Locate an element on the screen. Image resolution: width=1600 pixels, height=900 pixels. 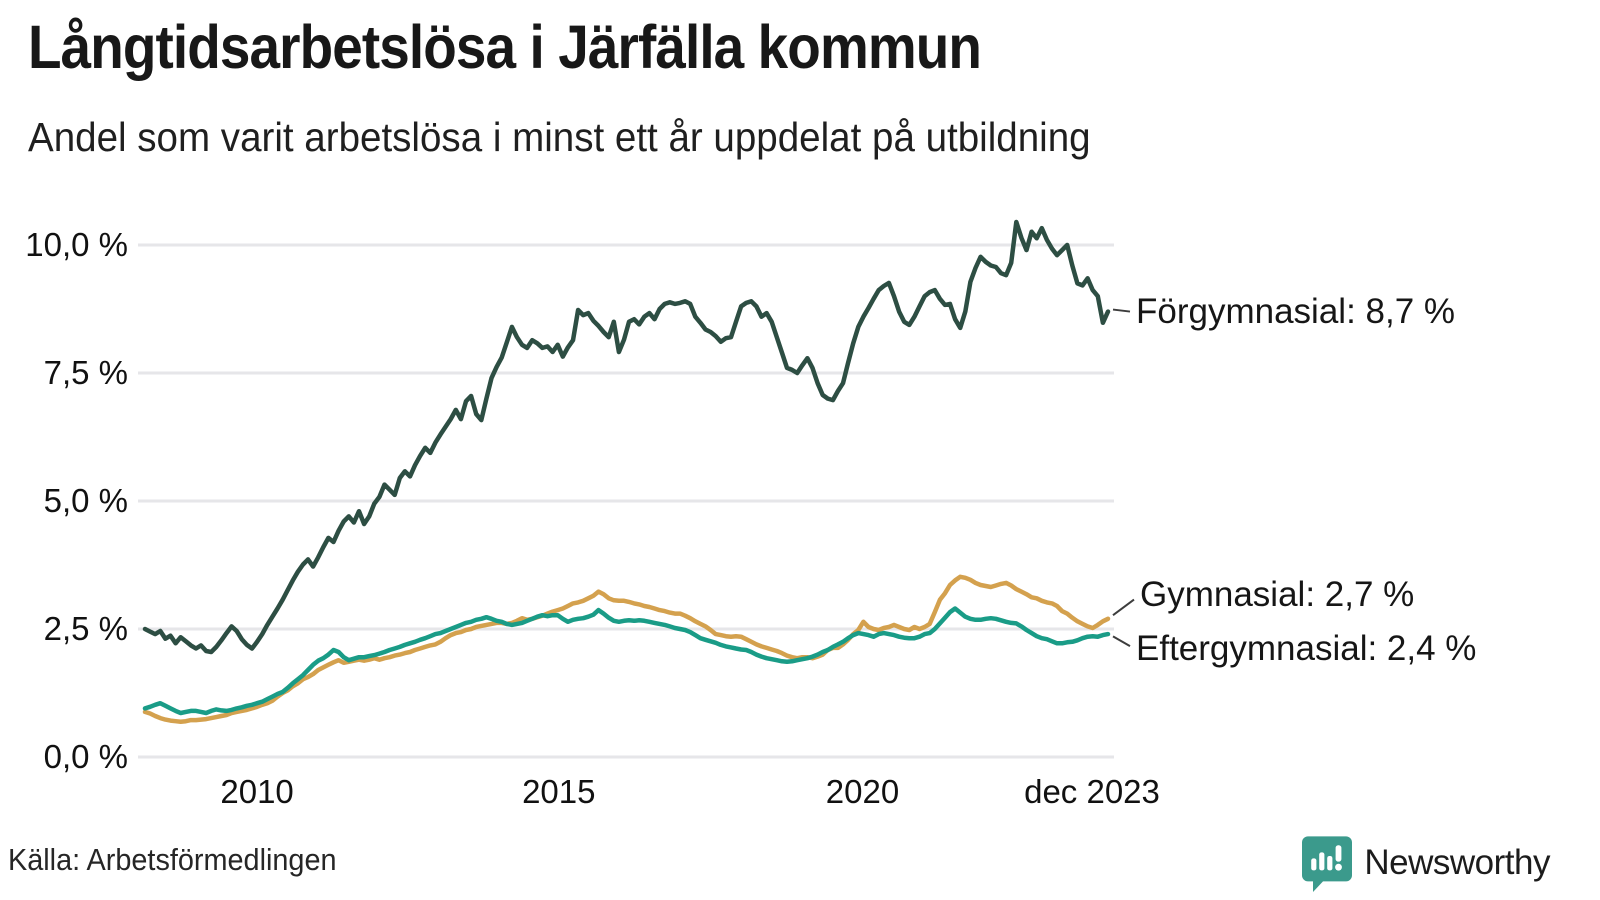
page-title: Långtidsarbetslösa i Järfälla kommun is located at coordinates (557, 47).